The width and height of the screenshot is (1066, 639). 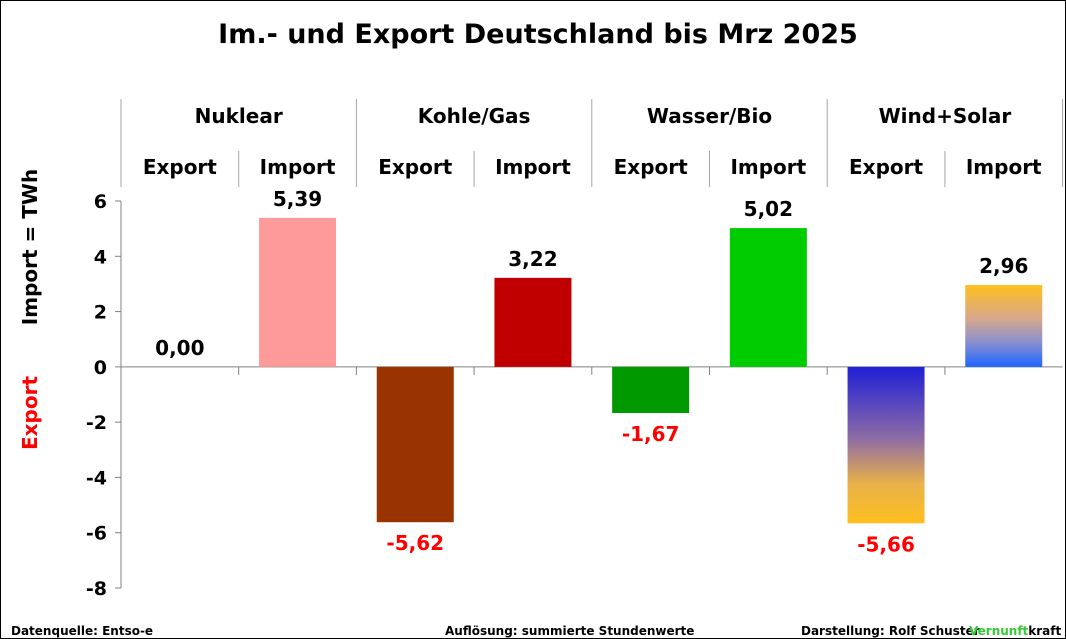 What do you see at coordinates (569, 631) in the screenshot?
I see `footer-resolution: Auflösung: summierte Stundenwerte` at bounding box center [569, 631].